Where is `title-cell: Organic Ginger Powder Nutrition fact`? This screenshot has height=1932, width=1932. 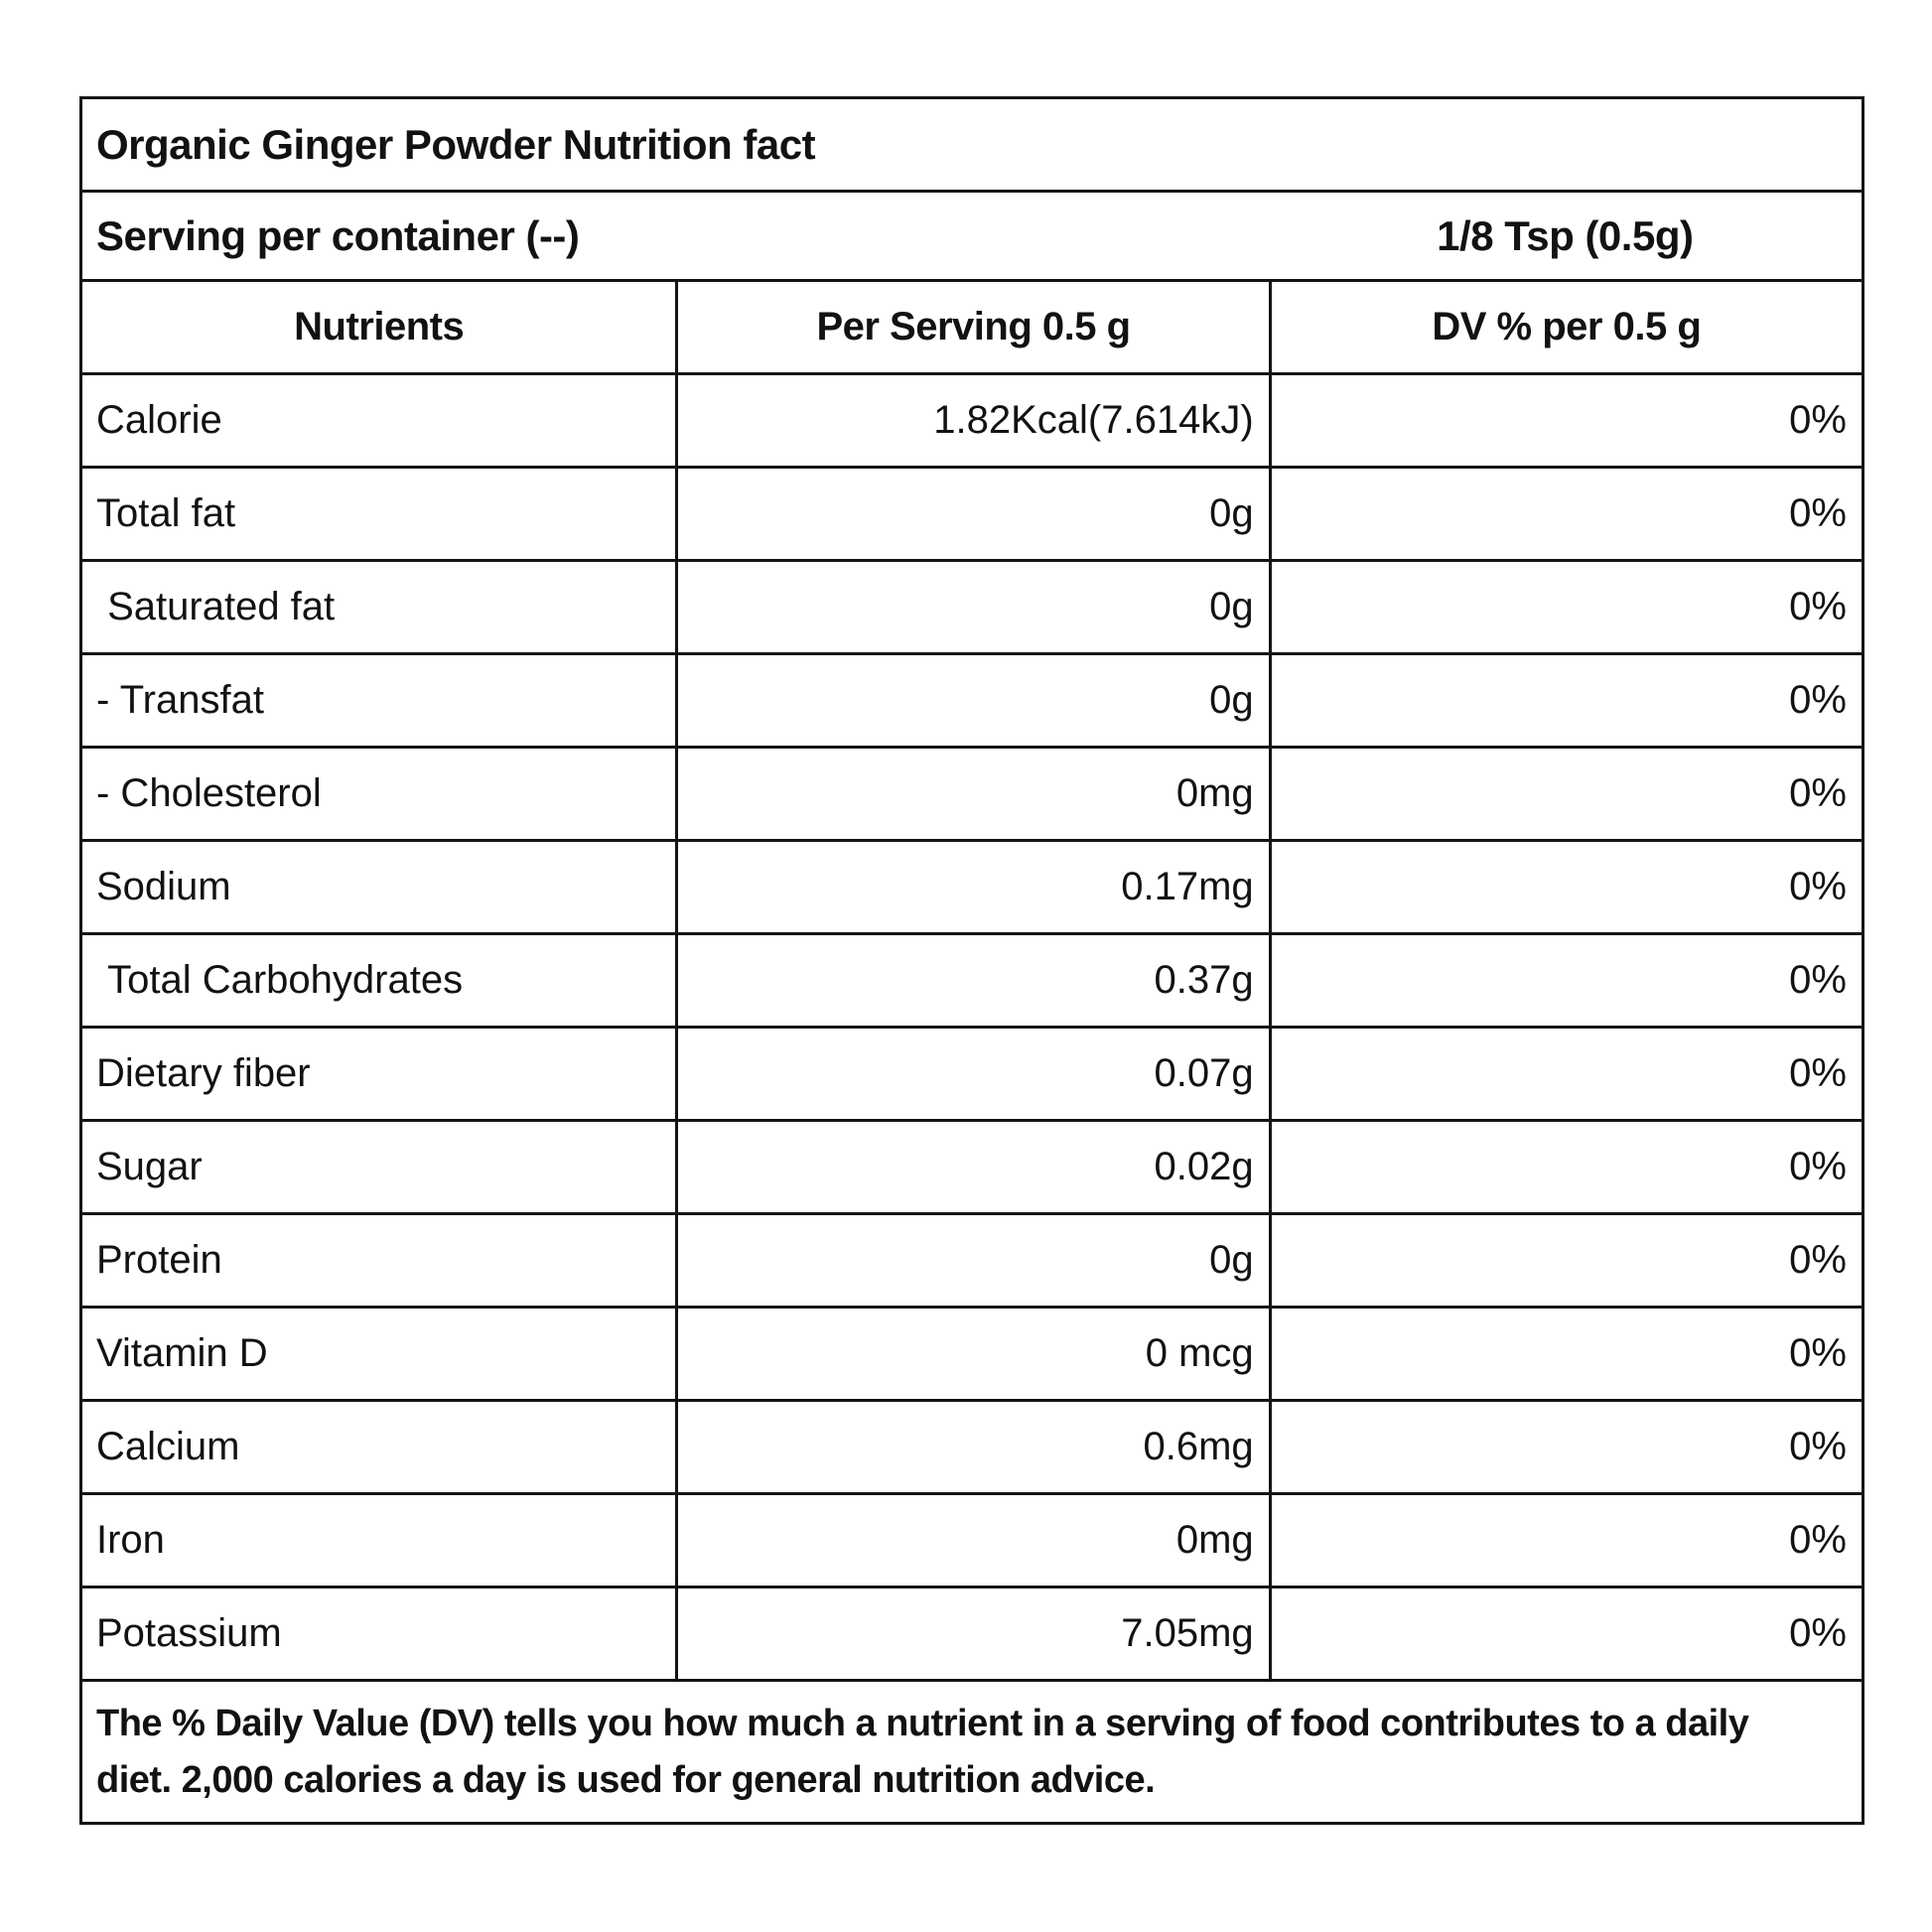 title-cell: Organic Ginger Powder Nutrition fact is located at coordinates (449, 145).